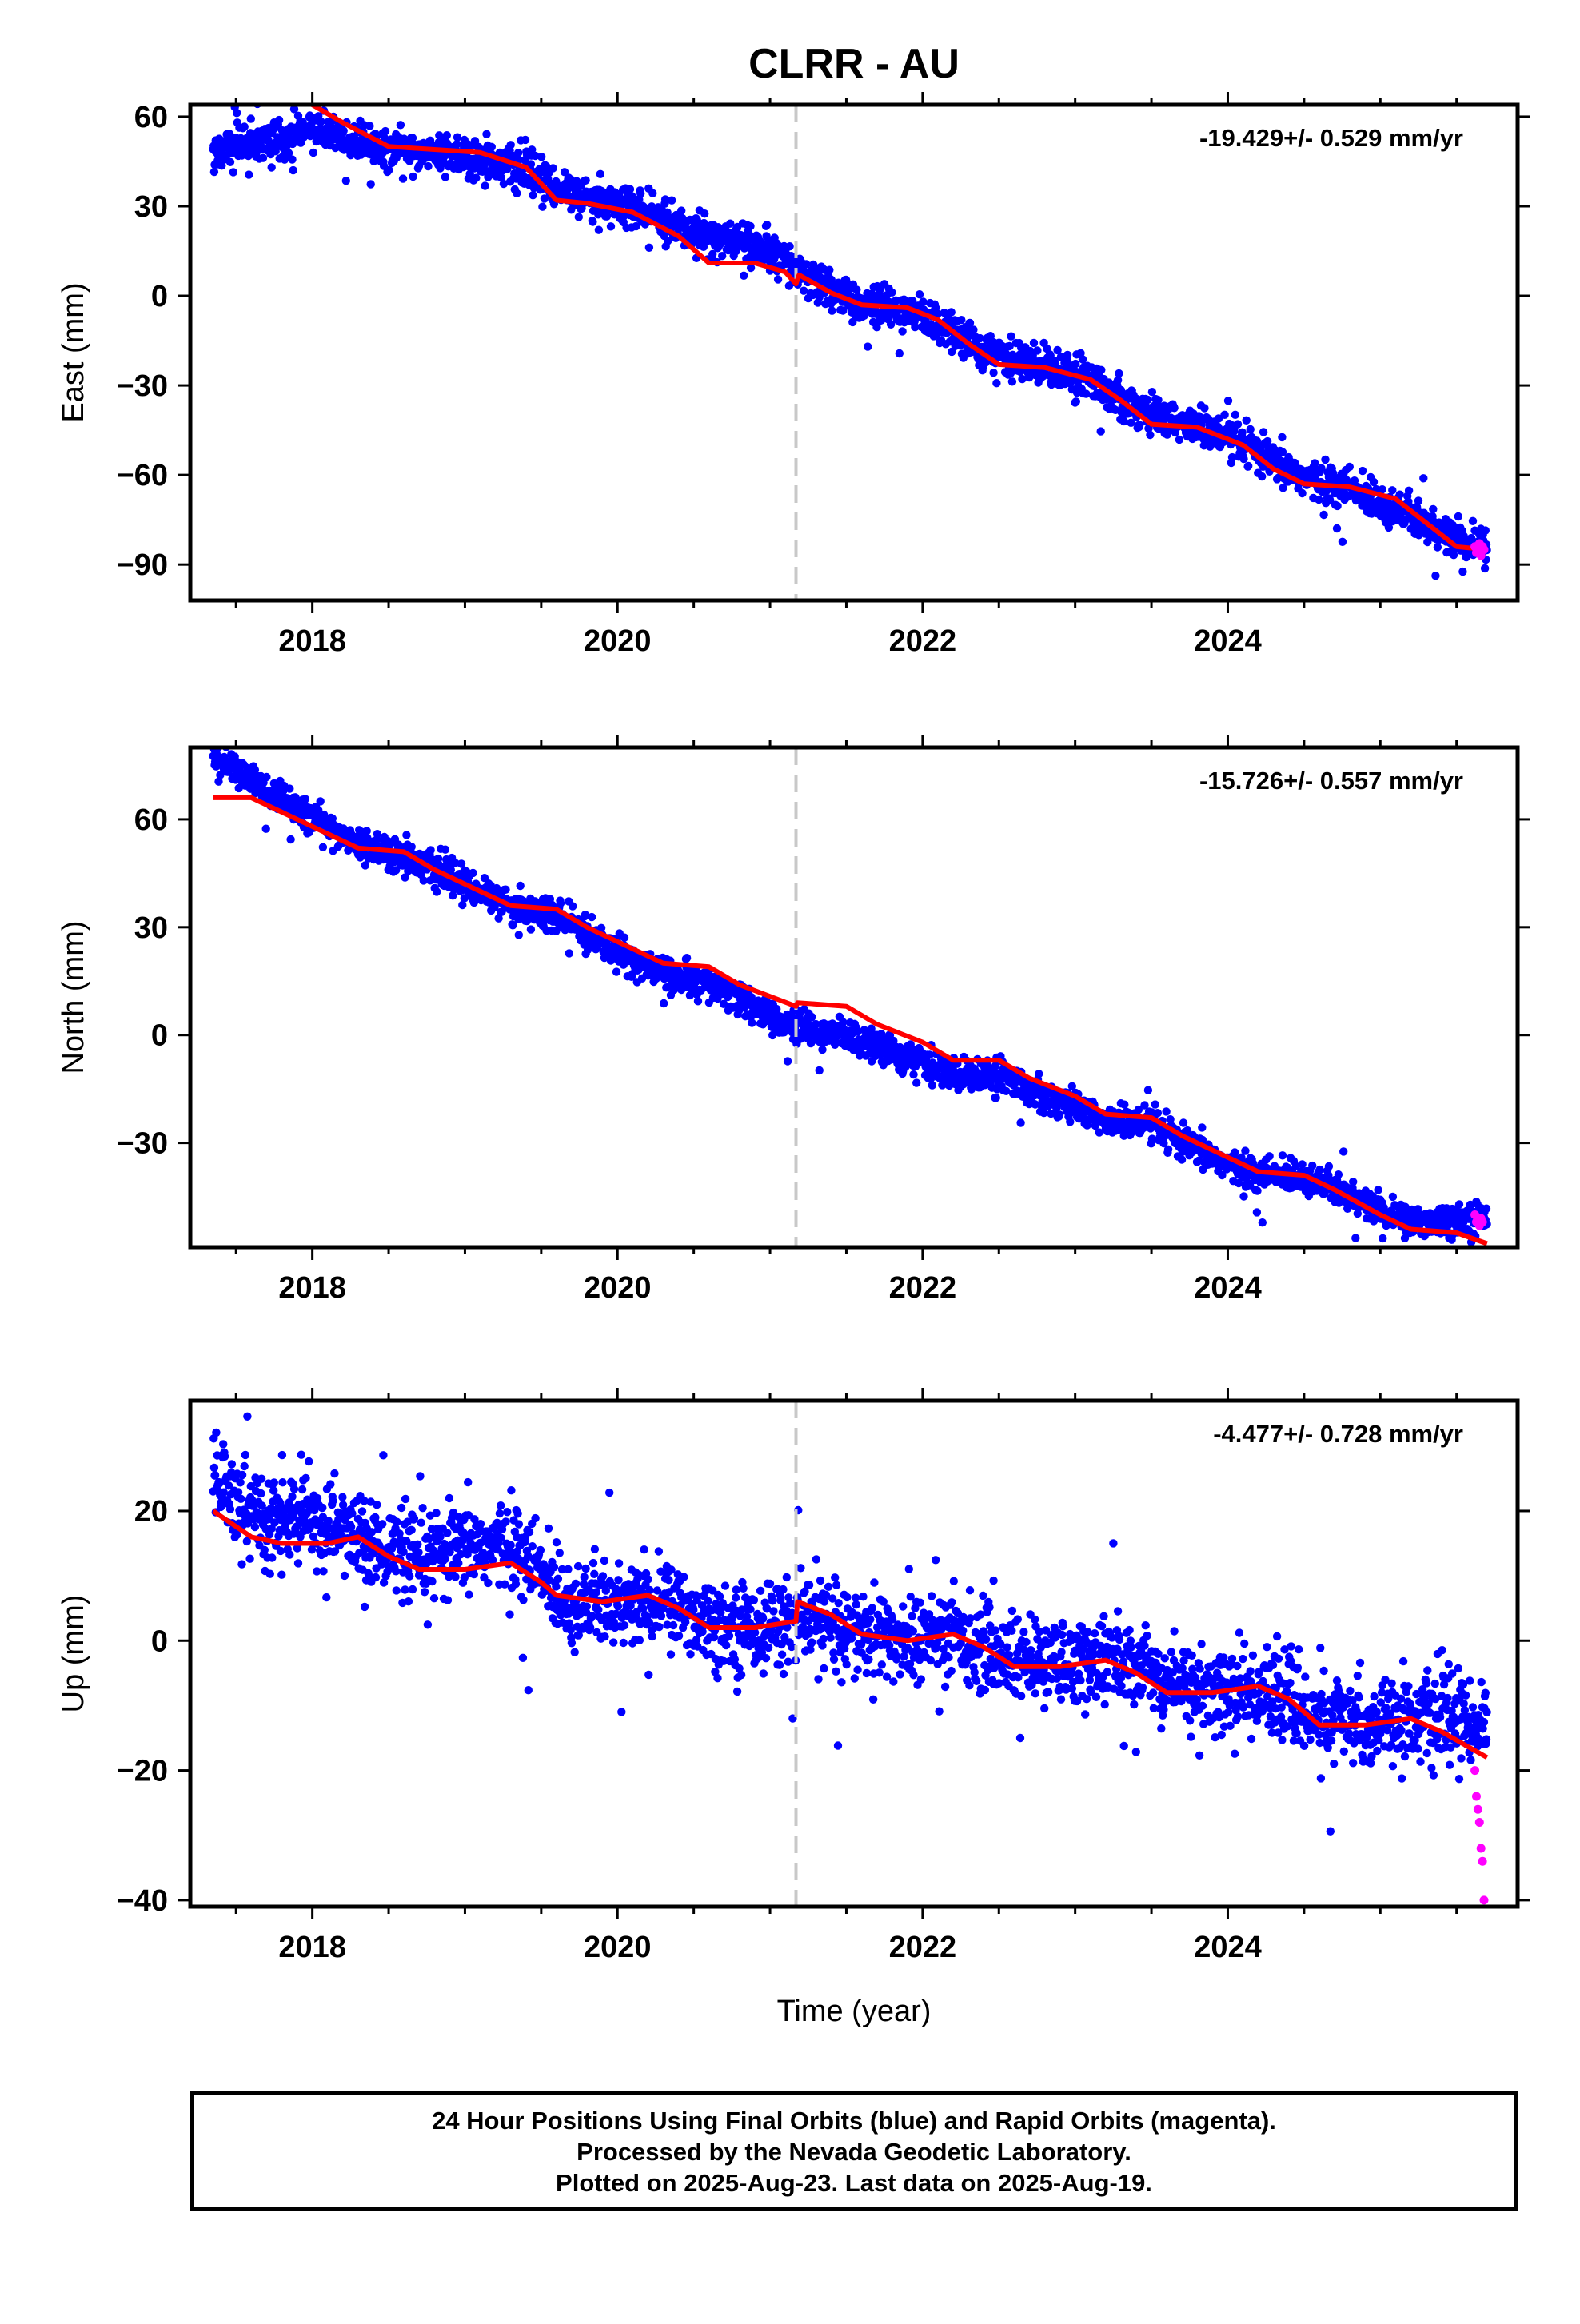  What do you see at coordinates (143, 386) in the screenshot?
I see `y-tick-label: −30` at bounding box center [143, 386].